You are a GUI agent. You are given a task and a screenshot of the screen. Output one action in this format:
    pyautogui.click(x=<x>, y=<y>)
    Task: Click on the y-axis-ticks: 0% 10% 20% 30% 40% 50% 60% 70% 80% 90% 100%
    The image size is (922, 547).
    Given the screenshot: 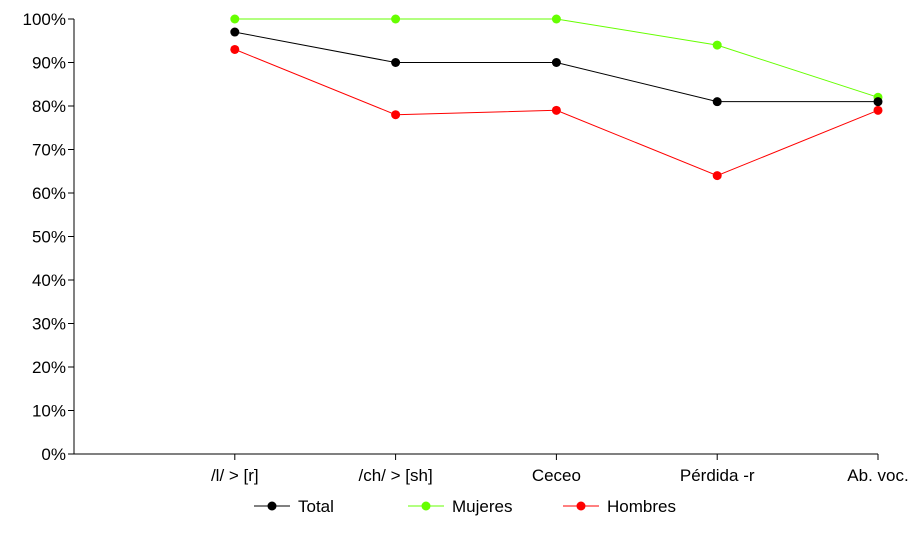 What is the action you would take?
    pyautogui.click(x=48, y=237)
    